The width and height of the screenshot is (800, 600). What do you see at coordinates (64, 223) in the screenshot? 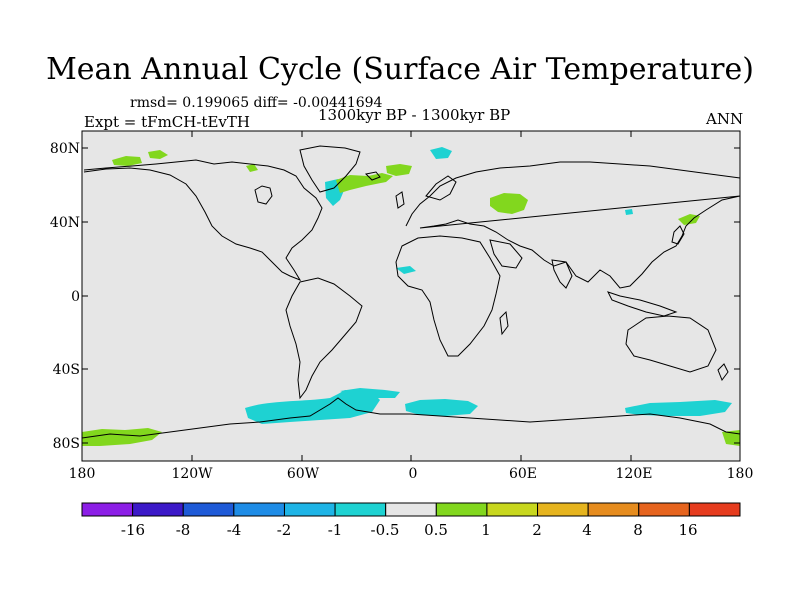
I see `lat-label-40n: 40N` at bounding box center [64, 223].